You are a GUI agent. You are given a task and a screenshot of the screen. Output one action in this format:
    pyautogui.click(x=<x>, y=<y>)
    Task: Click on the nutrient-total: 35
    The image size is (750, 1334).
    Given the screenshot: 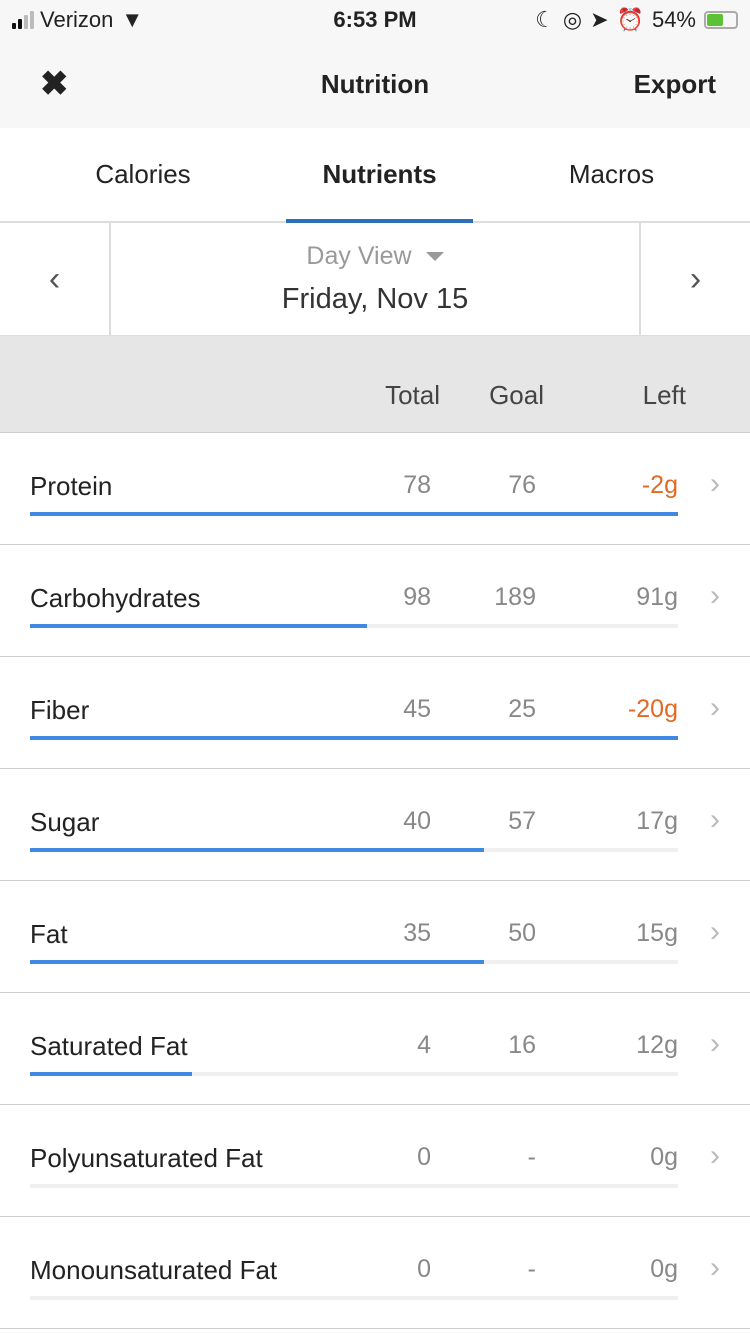 What is the action you would take?
    pyautogui.click(x=417, y=933)
    